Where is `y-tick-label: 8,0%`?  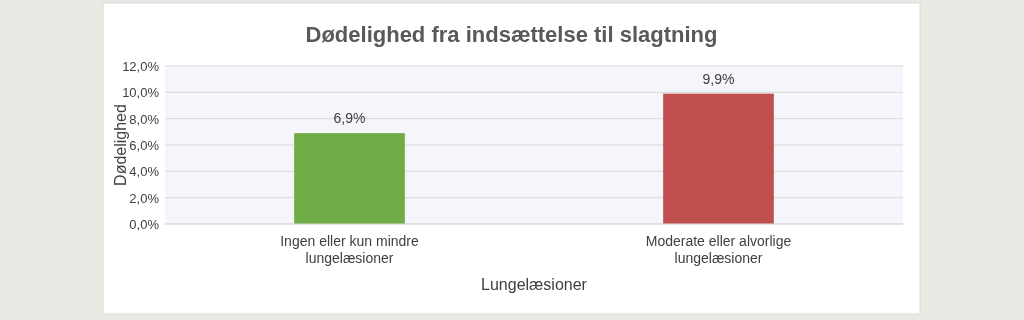 y-tick-label: 8,0% is located at coordinates (144, 119).